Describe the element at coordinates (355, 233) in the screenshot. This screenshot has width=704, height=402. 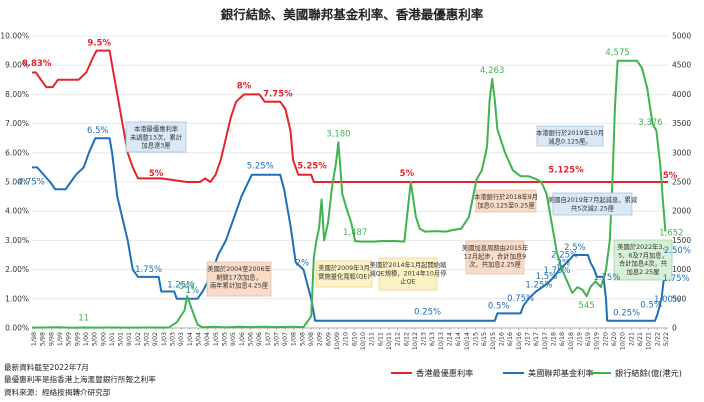
I see `data-label: 1,487` at that location.